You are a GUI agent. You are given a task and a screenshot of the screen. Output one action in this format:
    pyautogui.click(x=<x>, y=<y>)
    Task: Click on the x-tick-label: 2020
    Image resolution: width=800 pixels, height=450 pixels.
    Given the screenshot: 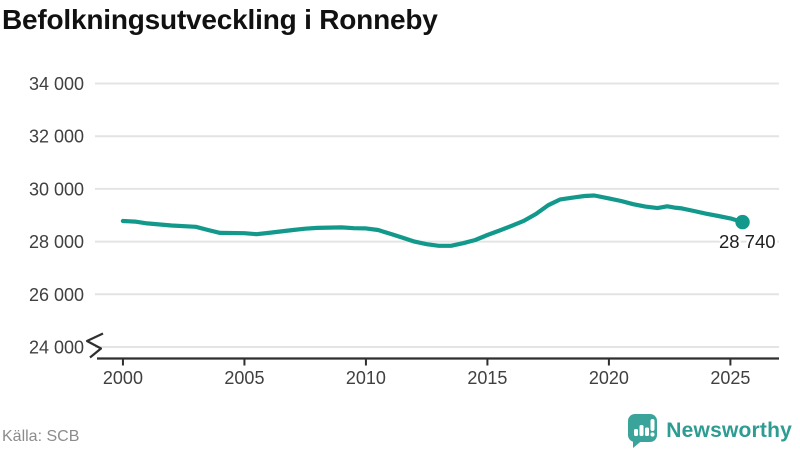 What is the action you would take?
    pyautogui.click(x=609, y=378)
    